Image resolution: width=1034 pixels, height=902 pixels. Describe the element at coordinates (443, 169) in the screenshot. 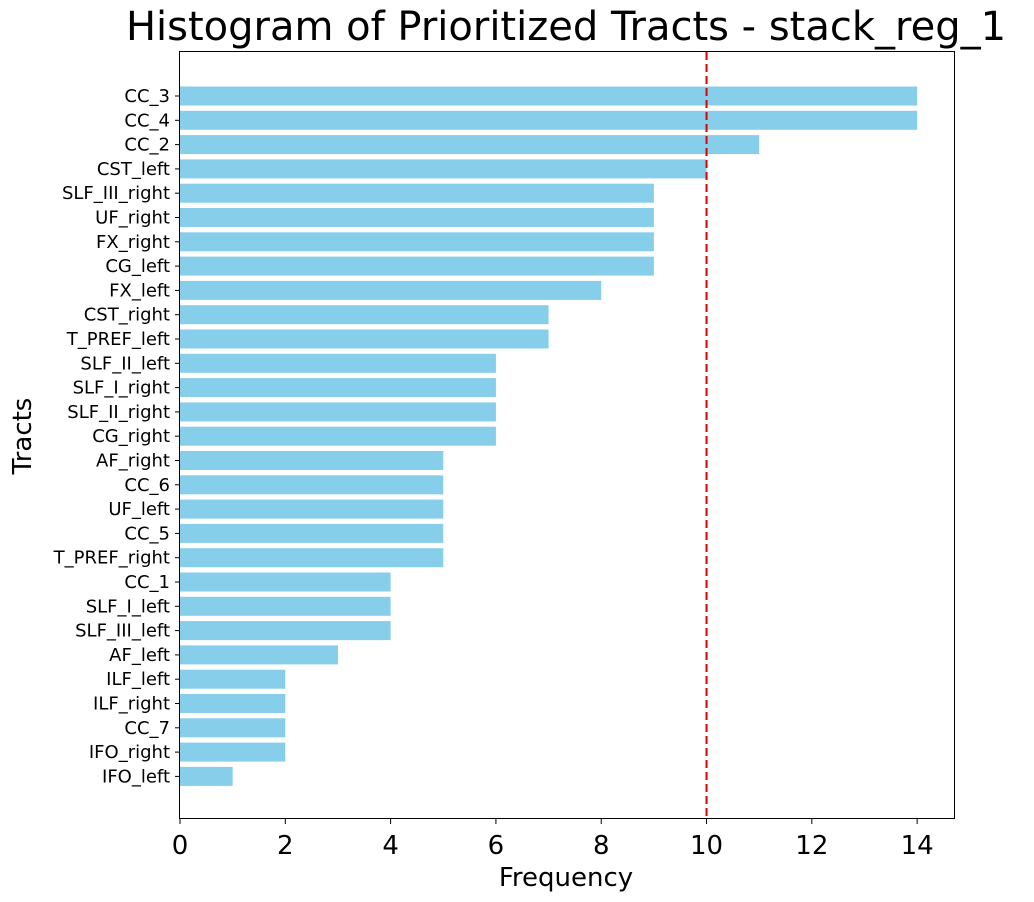

I see `bar-CST_left` at that location.